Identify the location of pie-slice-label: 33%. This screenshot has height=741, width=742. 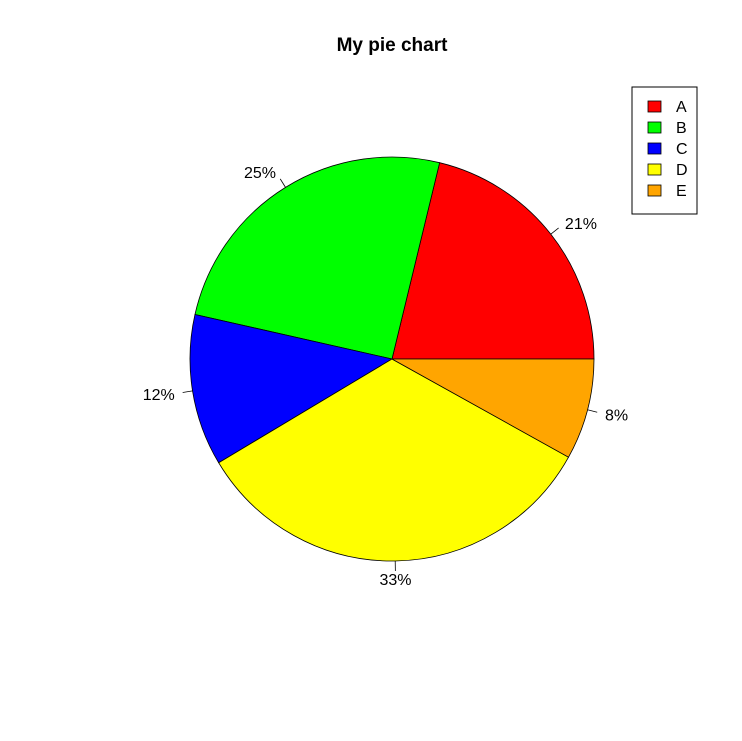
(395, 580).